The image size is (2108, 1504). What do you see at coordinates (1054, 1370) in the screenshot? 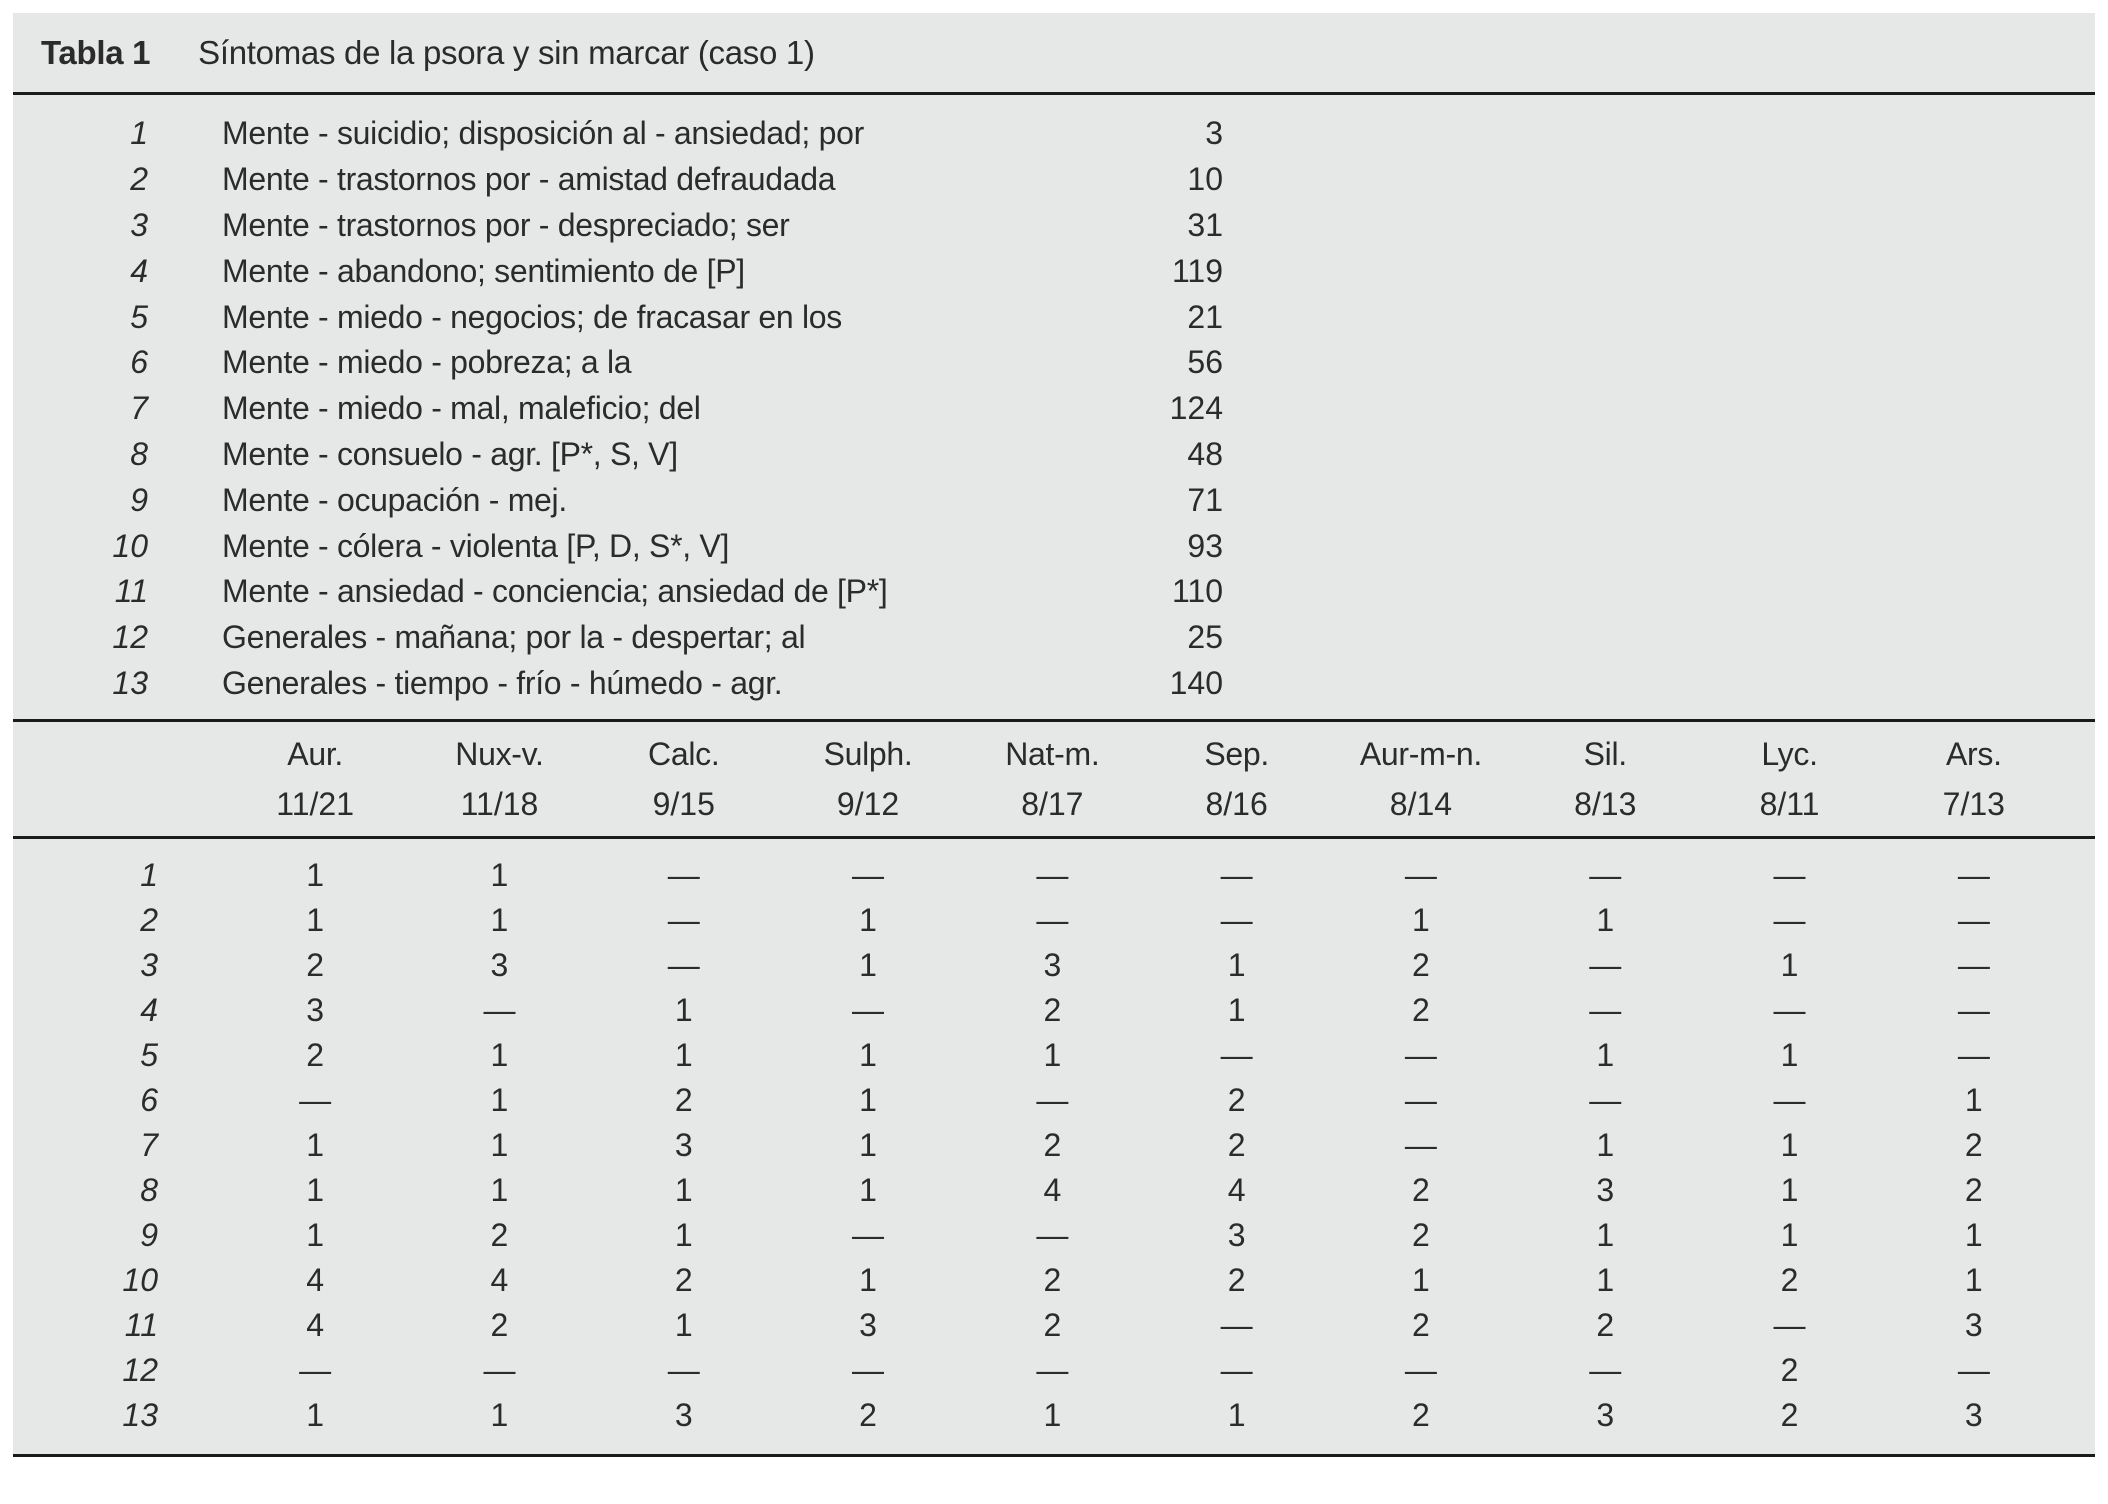
I see `matrix-row: 12 — — — — — — — — 2 —` at bounding box center [1054, 1370].